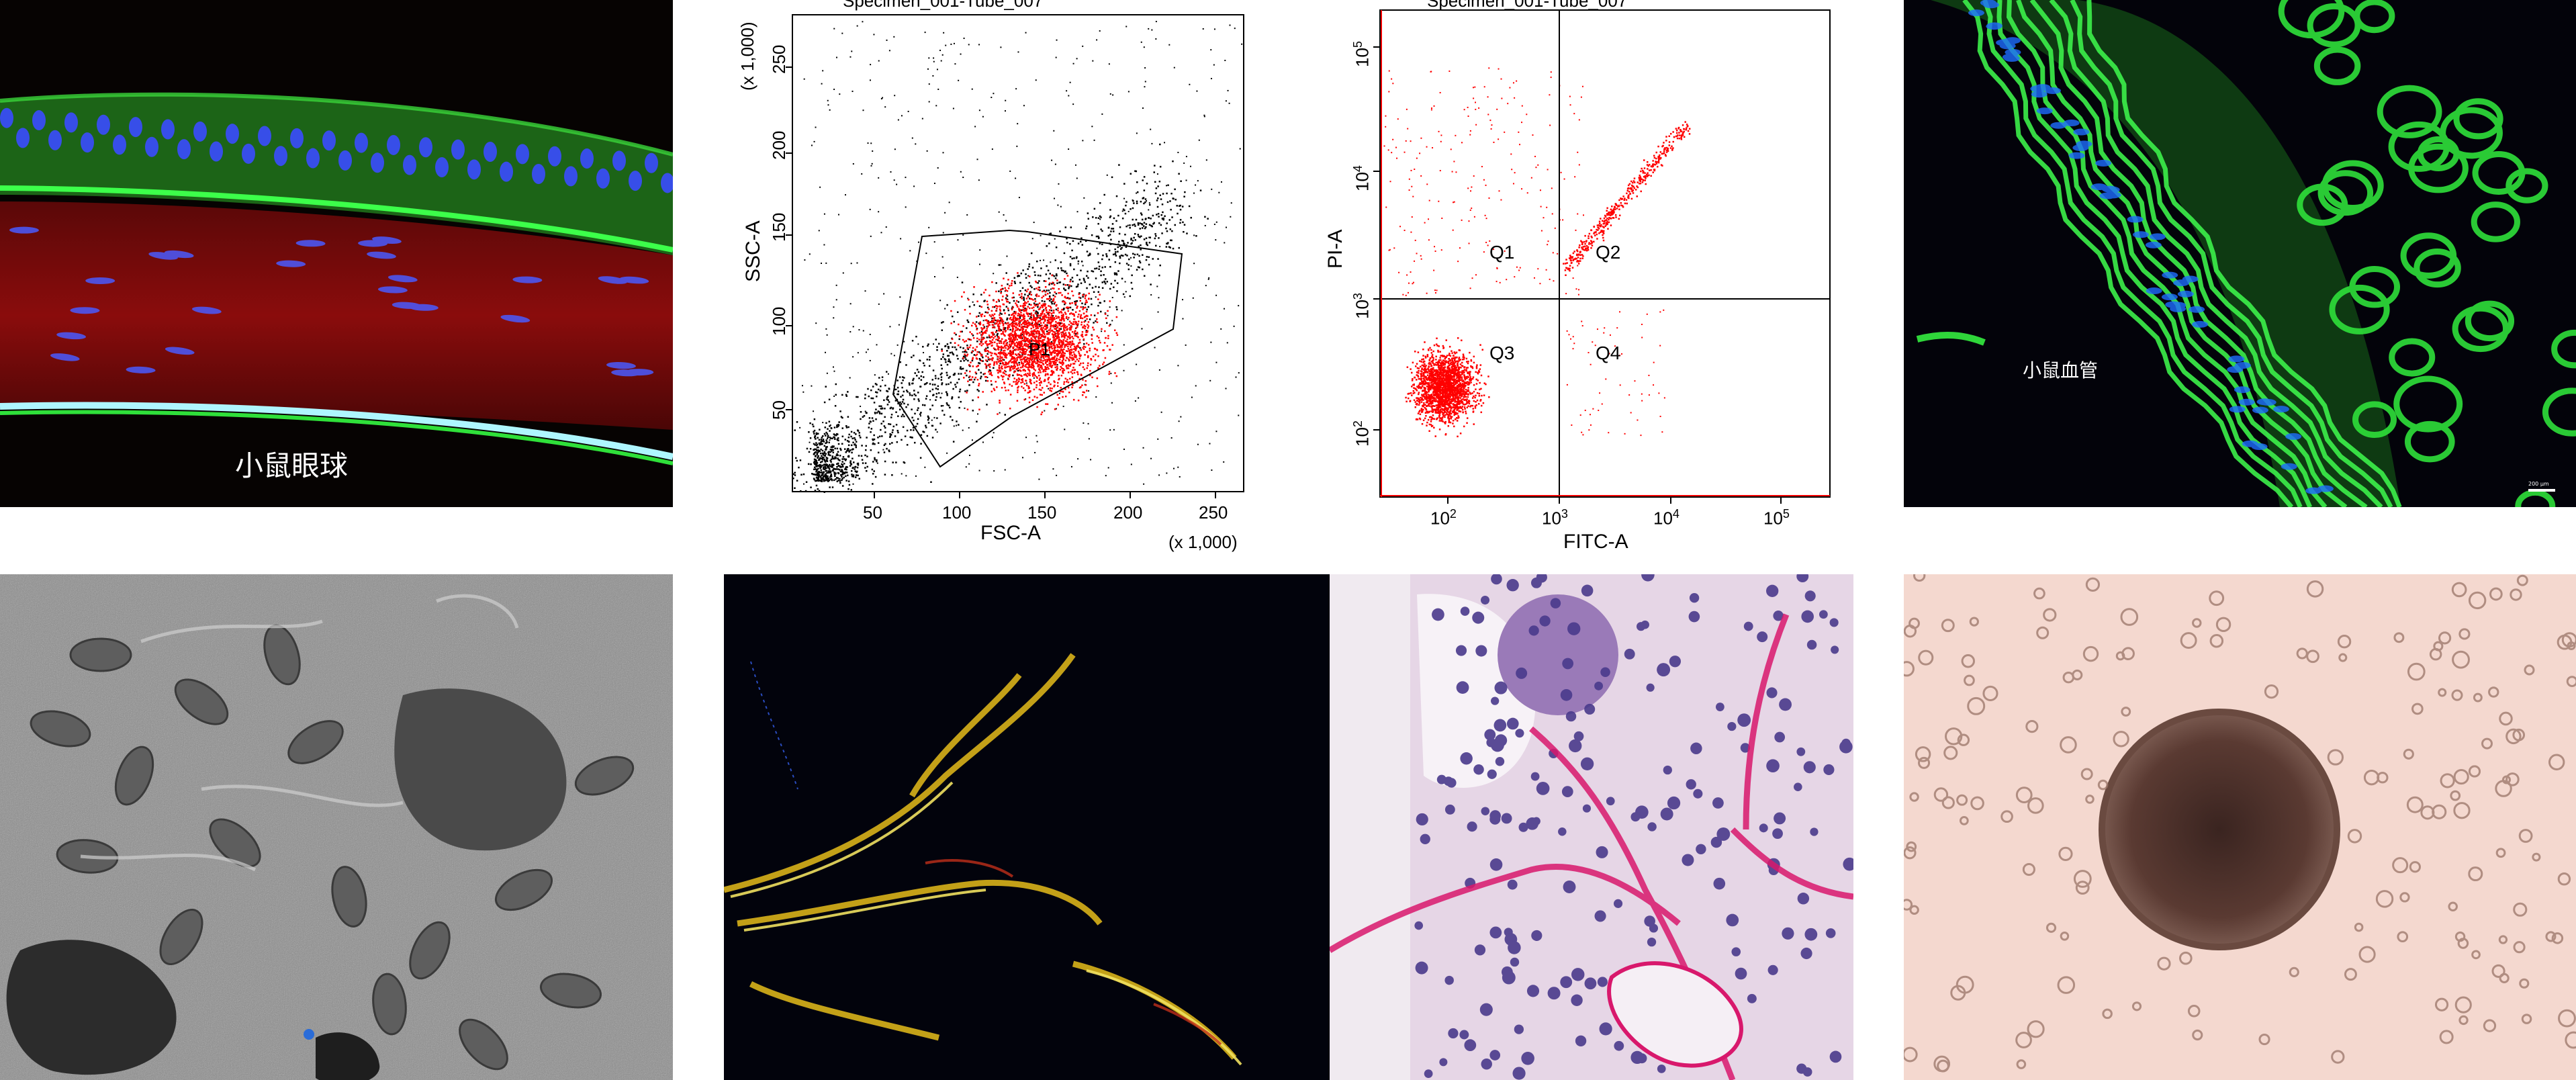 This screenshot has width=2576, height=1080. What do you see at coordinates (779, 227) in the screenshot?
I see `y-tick-150: 150` at bounding box center [779, 227].